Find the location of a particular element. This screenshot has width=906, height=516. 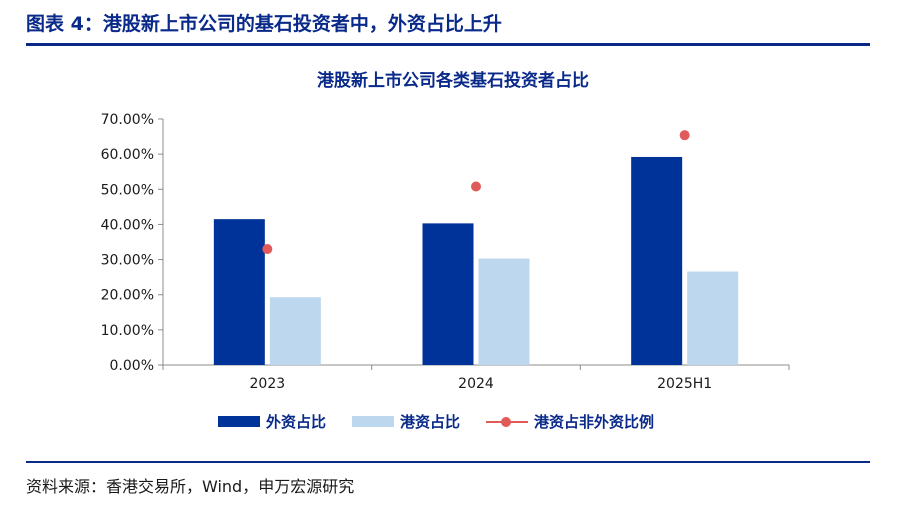

y-tick-label: 60.00% is located at coordinates (127, 155).